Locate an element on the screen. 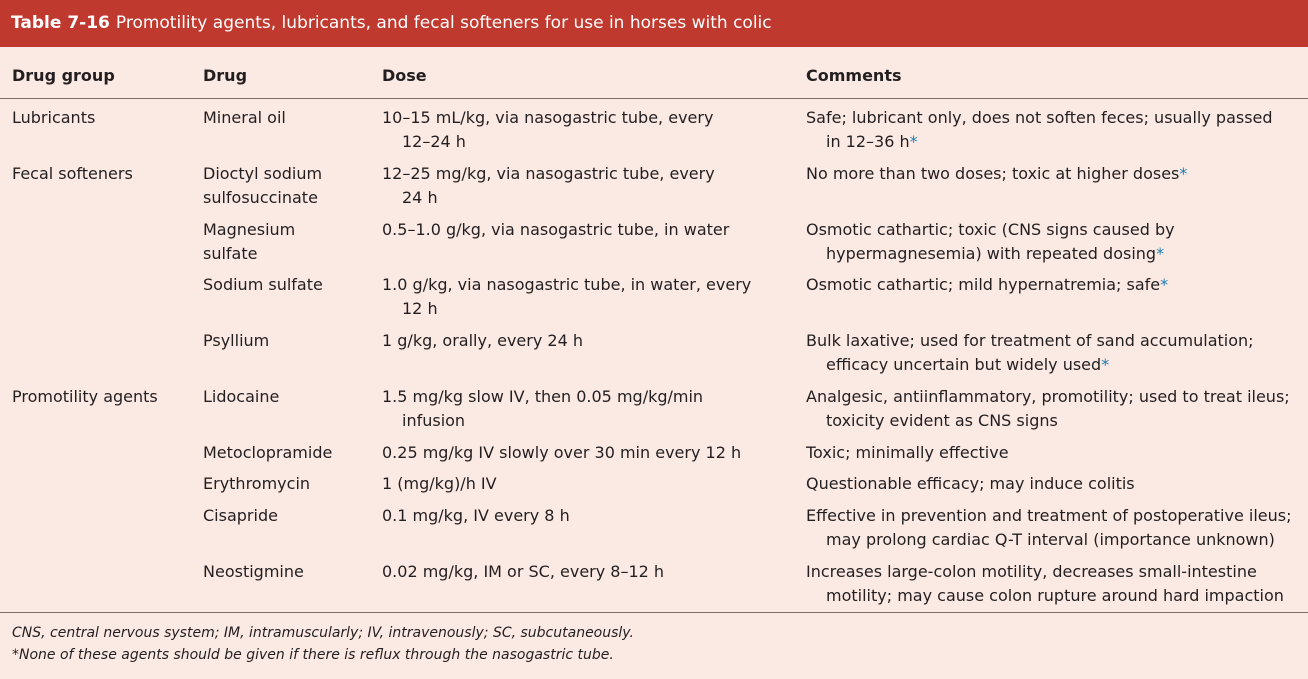 This screenshot has height=679, width=1308. cell-drug-group: Fecal softeners is located at coordinates (72, 173).